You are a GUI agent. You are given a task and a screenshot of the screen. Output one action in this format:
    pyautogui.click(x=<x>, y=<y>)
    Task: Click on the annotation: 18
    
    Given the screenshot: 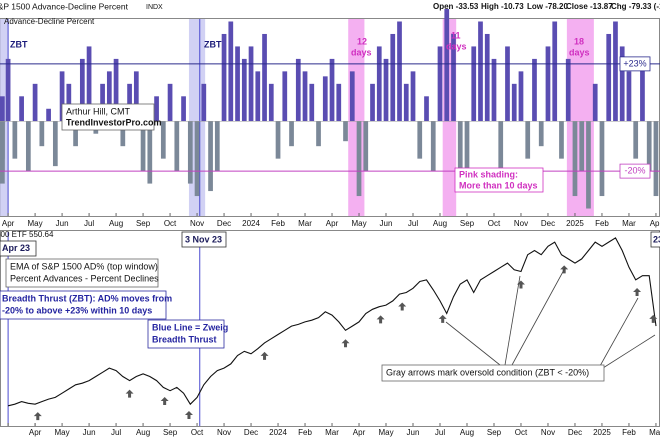 What is the action you would take?
    pyautogui.click(x=579, y=41)
    